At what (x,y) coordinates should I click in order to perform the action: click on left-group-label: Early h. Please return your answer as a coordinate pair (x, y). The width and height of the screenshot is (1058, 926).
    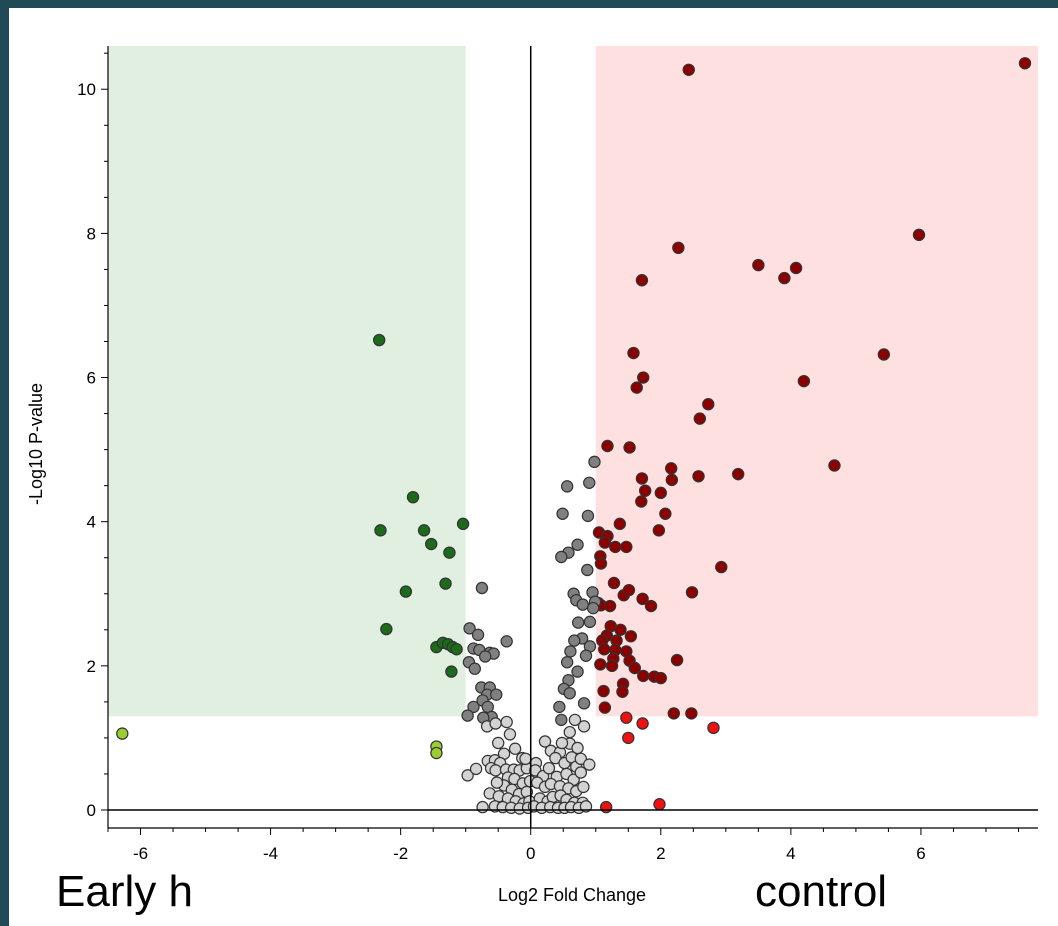
    Looking at the image, I should click on (124, 891).